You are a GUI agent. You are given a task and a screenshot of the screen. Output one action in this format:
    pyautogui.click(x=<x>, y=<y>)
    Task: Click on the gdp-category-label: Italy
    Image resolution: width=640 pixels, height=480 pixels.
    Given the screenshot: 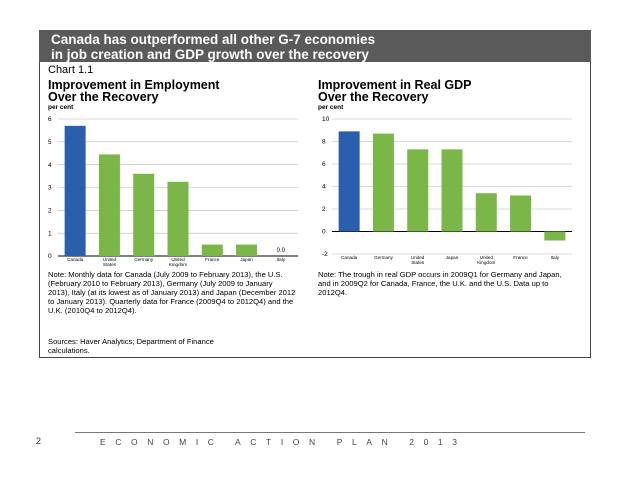 What is the action you would take?
    pyautogui.click(x=555, y=257)
    